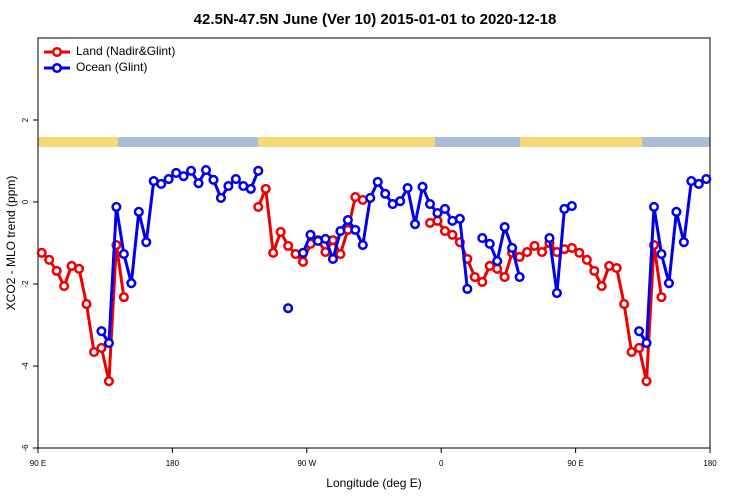 Image resolution: width=750 pixels, height=500 pixels. I want to click on legend-marker, so click(57, 52).